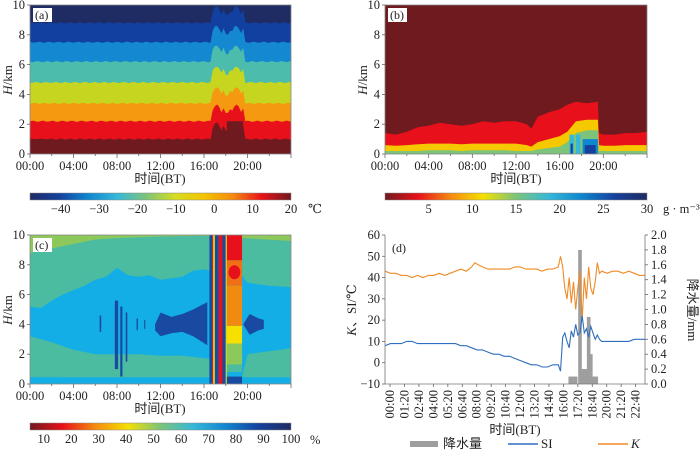 The height and width of the screenshot is (452, 700). Describe the element at coordinates (462, 404) in the screenshot. I see `x-tick-label: 06:40` at that location.